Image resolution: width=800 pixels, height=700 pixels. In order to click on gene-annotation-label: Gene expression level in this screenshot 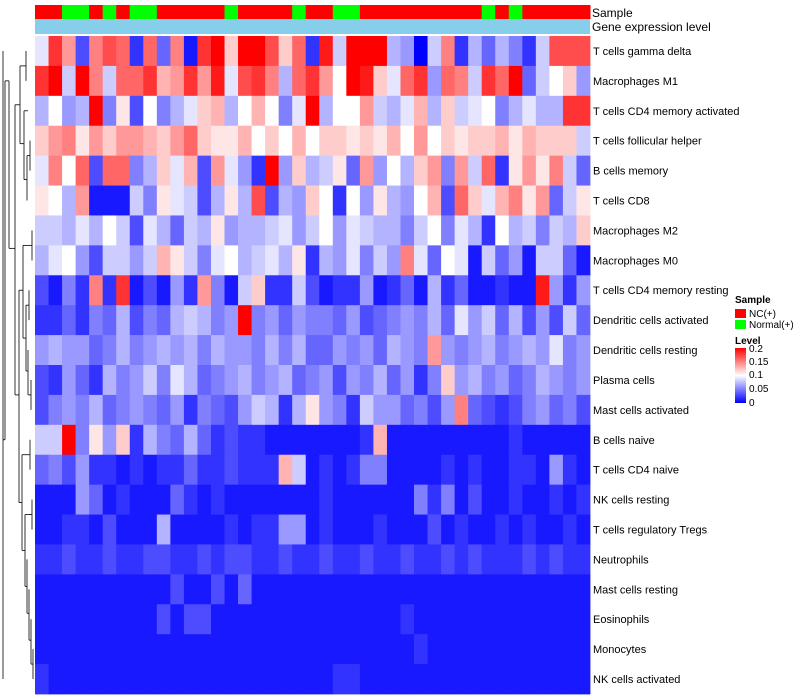, I will do `click(651, 27)`.